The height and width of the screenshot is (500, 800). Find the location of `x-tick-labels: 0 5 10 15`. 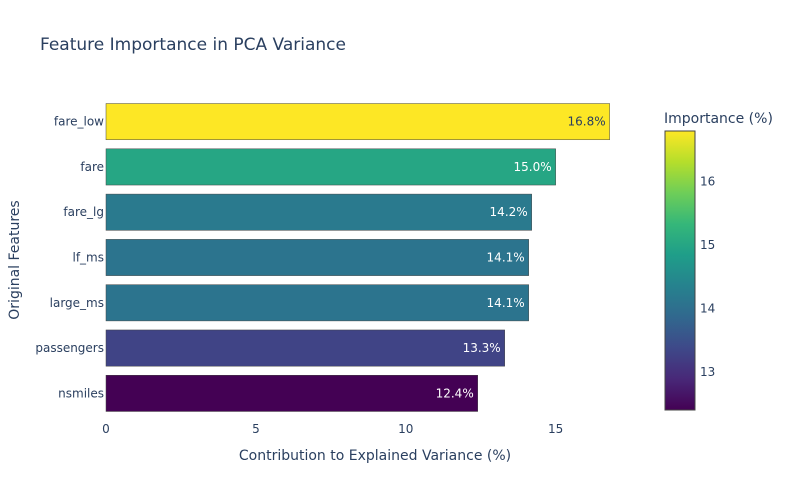

x-tick-labels: 0 5 10 15 is located at coordinates (332, 429).